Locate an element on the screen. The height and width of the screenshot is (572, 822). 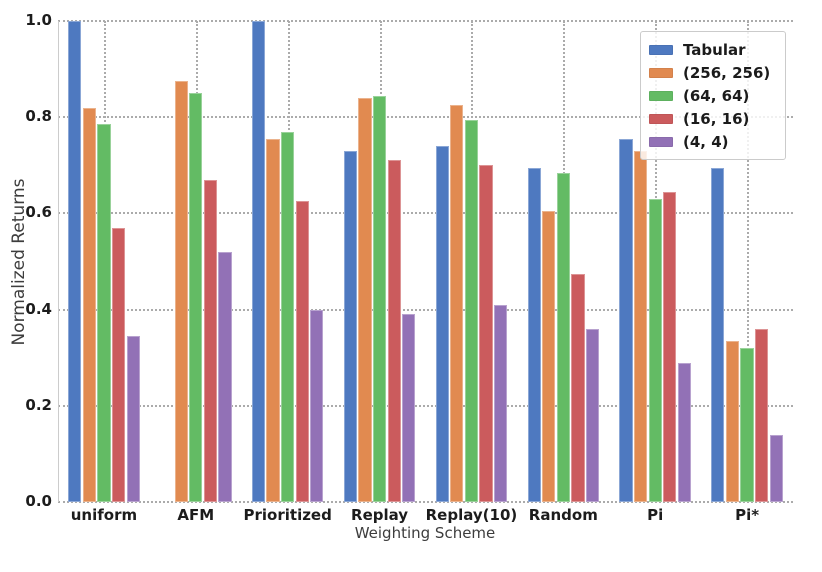
legend: Tabular (256, 256) (64, 64) (16, 16) (4, 4) is located at coordinates (713, 95).